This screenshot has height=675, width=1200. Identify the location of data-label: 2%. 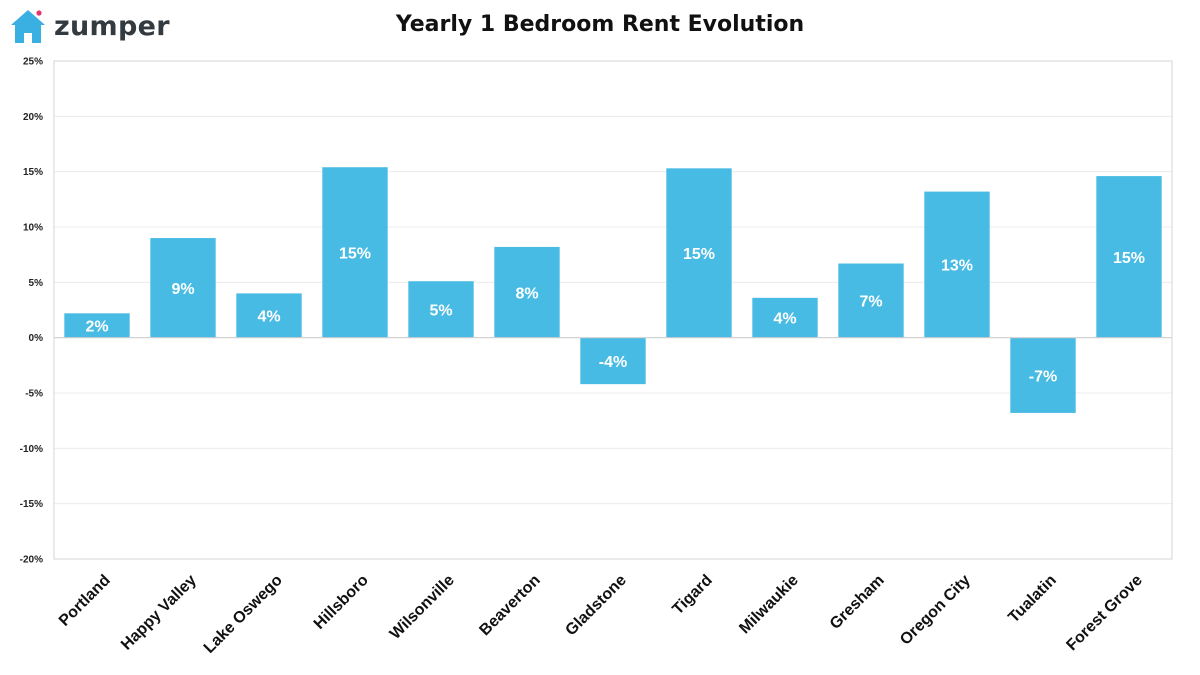
(96, 326).